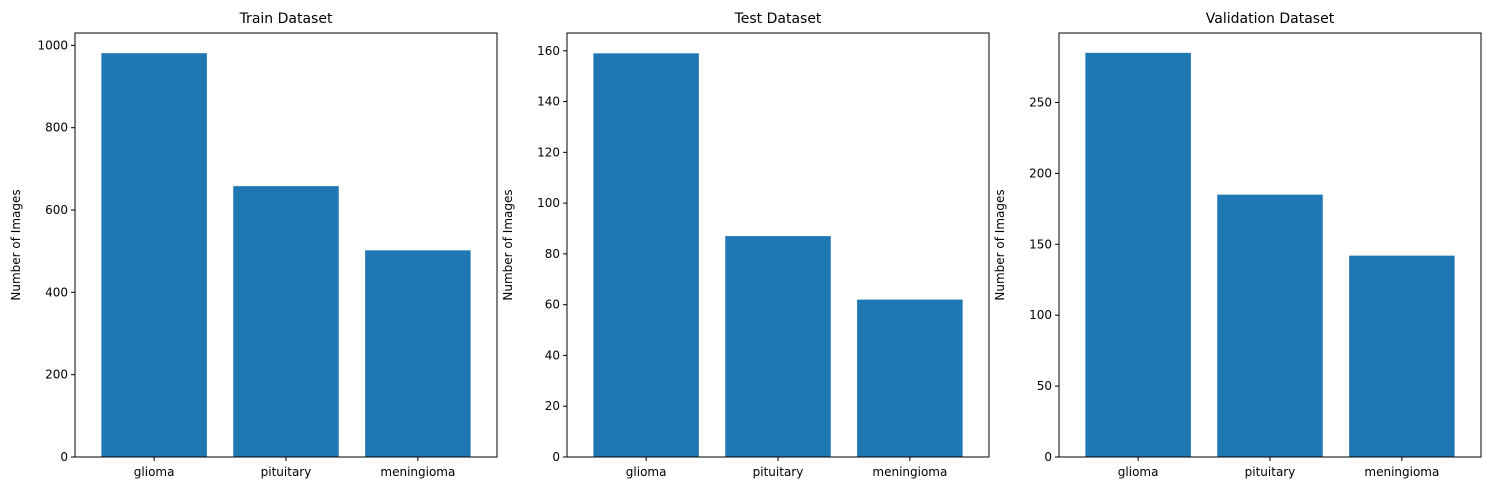 The height and width of the screenshot is (494, 1489). I want to click on y-tick-label: 150, so click(1040, 244).